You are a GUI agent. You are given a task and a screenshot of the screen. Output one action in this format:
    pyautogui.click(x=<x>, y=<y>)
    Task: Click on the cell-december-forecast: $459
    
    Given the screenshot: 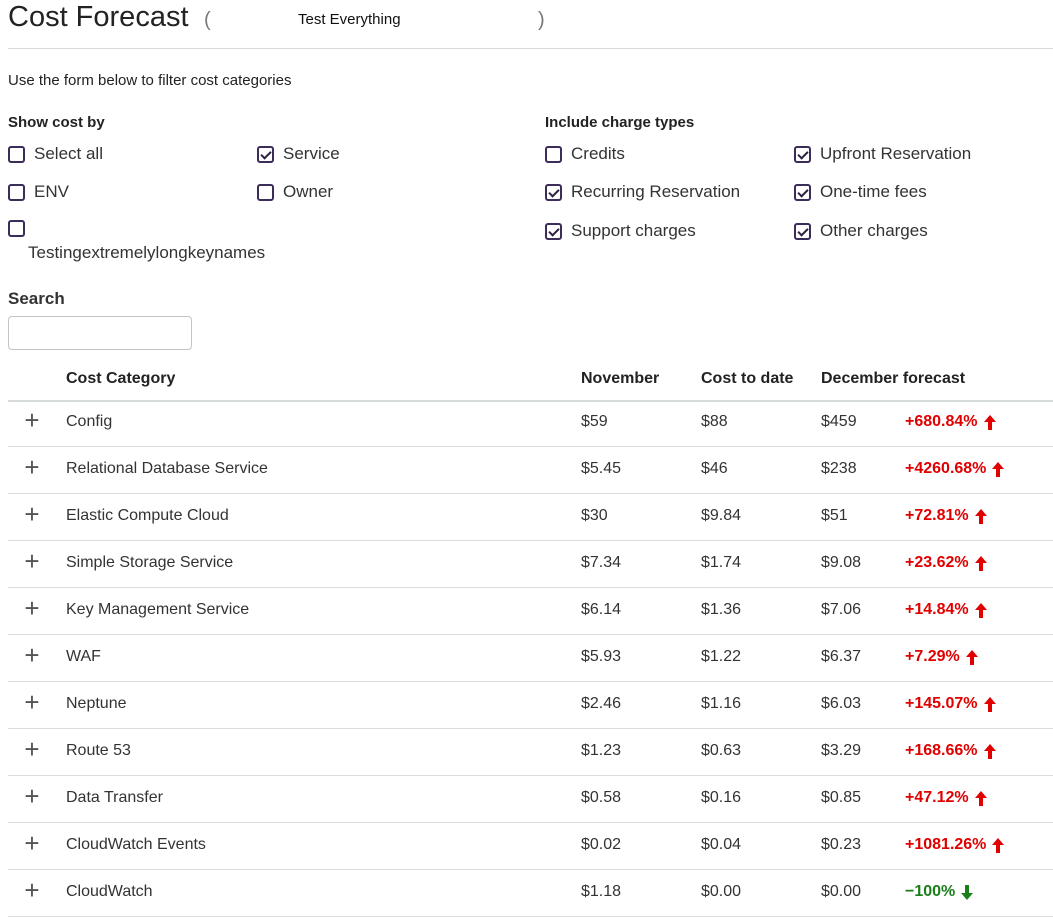 What is the action you would take?
    pyautogui.click(x=839, y=421)
    